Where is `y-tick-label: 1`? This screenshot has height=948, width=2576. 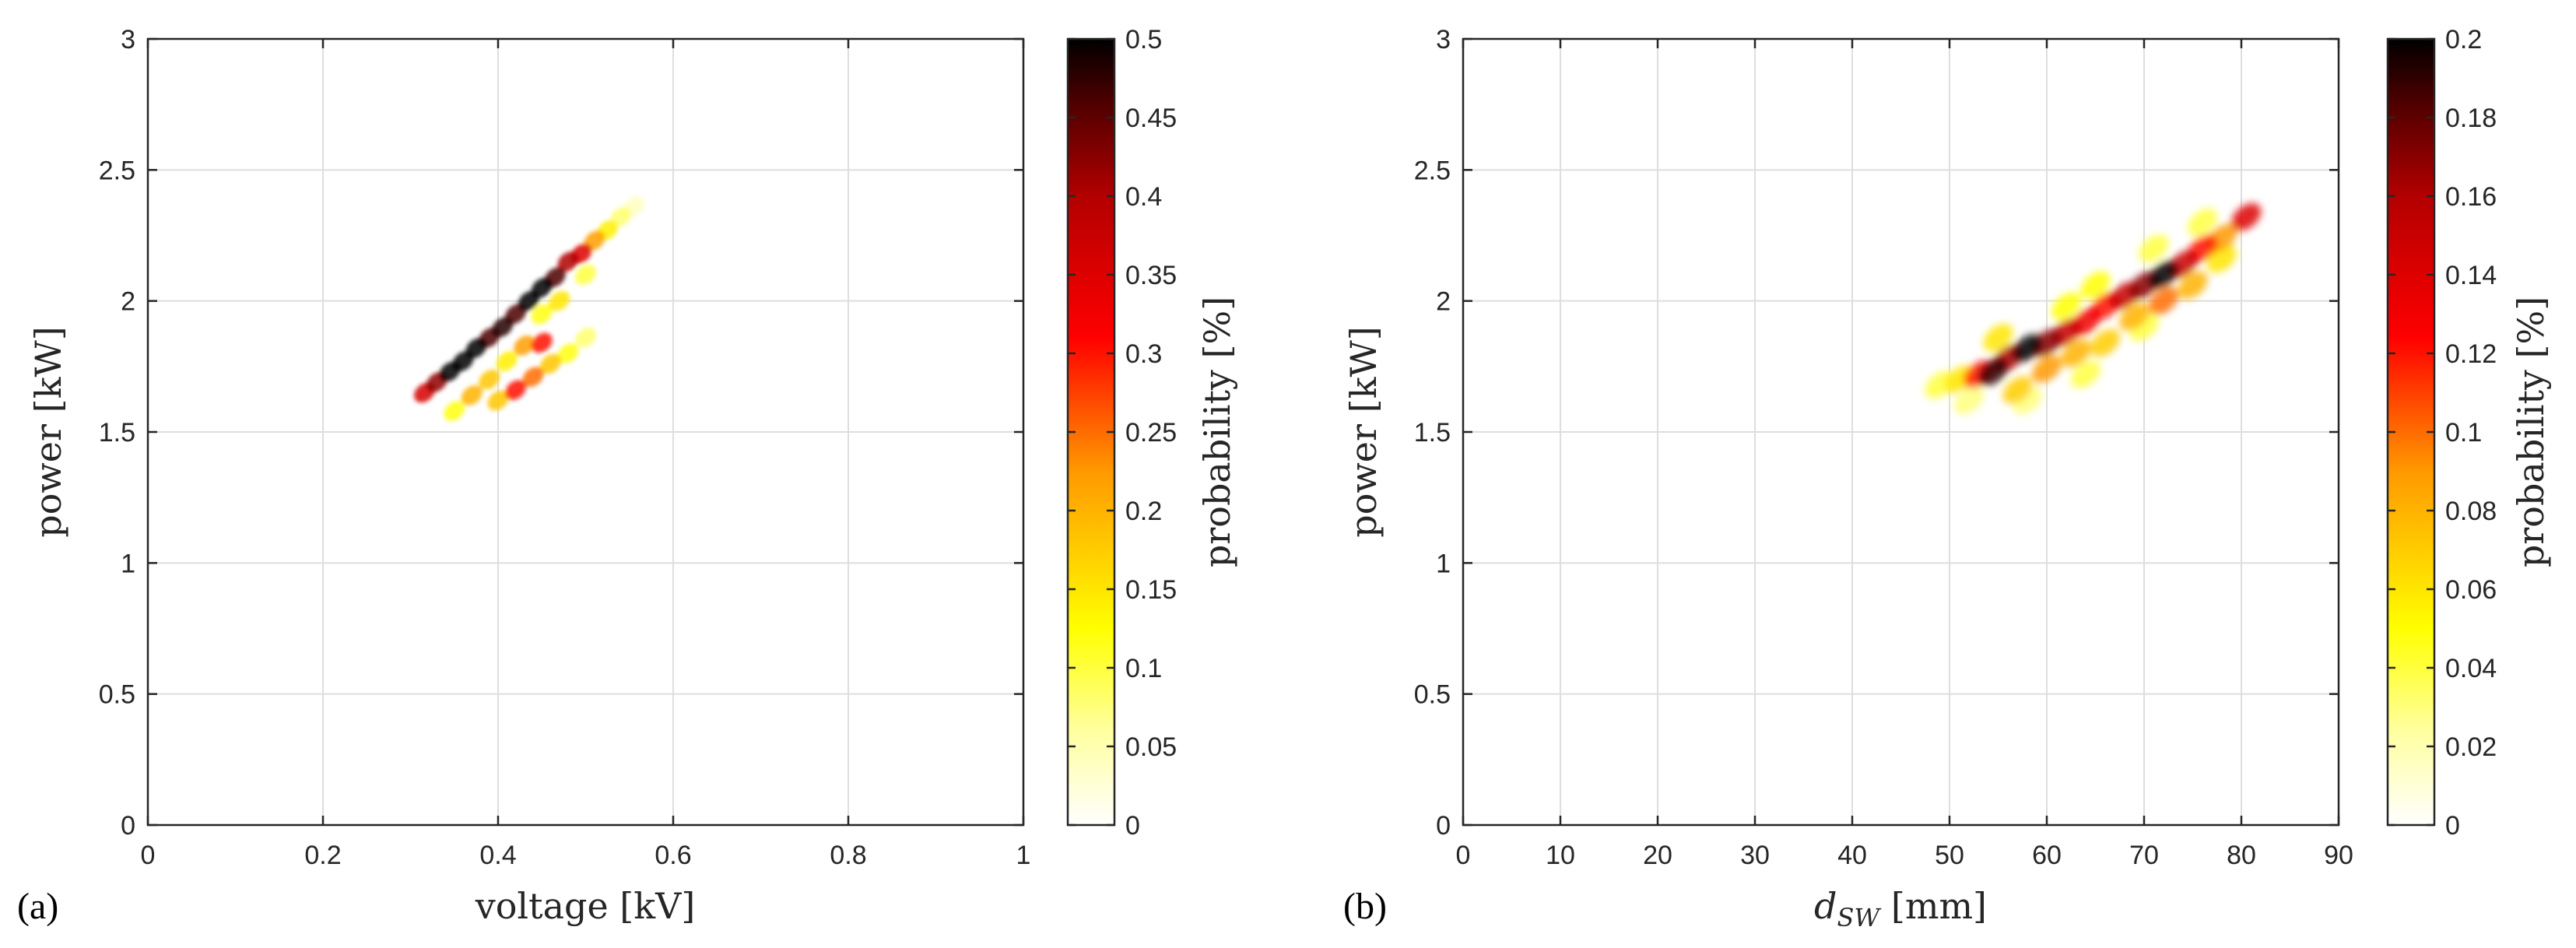 y-tick-label: 1 is located at coordinates (128, 563).